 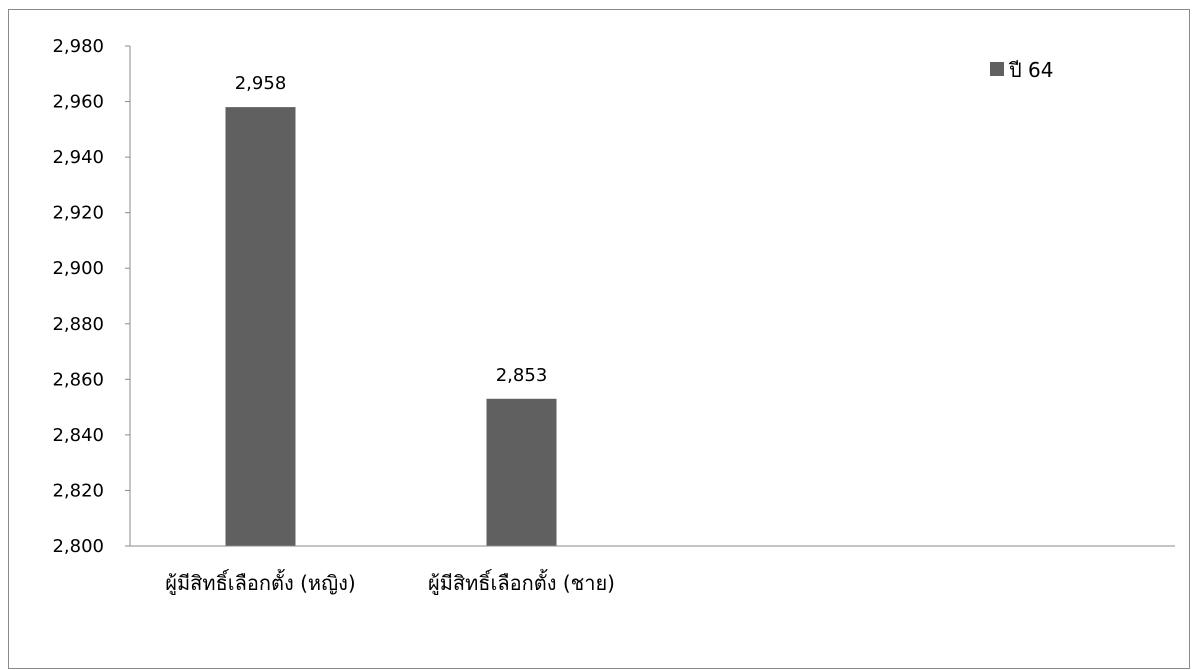 What do you see at coordinates (261, 83) in the screenshot?
I see `data-label: 2,958` at bounding box center [261, 83].